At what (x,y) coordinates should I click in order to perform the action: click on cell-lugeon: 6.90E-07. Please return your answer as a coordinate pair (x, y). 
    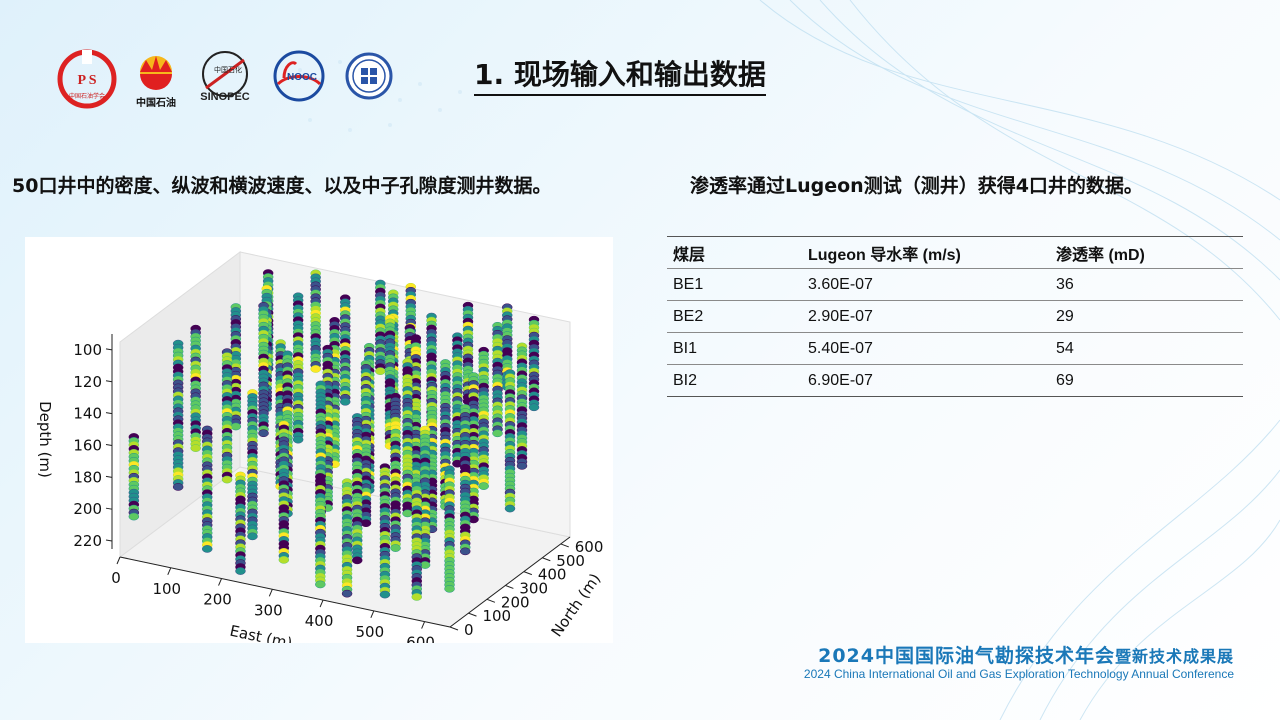
    Looking at the image, I should click on (926, 380).